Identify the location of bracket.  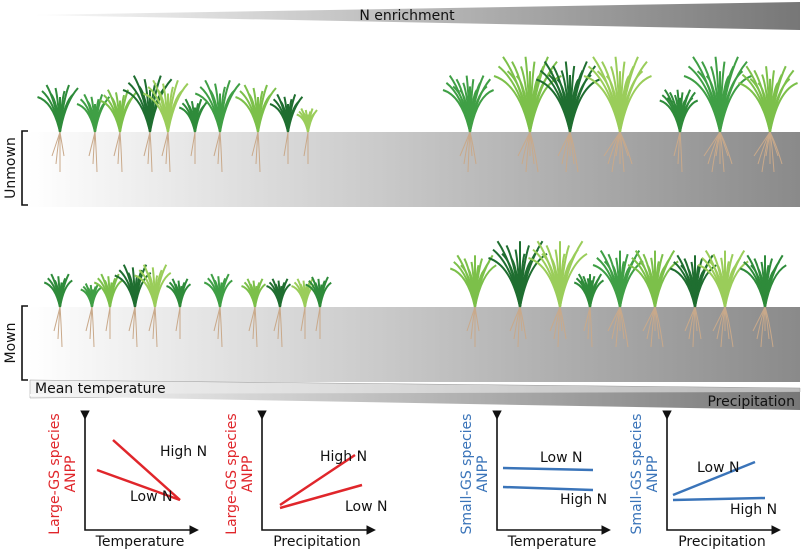
(24, 168).